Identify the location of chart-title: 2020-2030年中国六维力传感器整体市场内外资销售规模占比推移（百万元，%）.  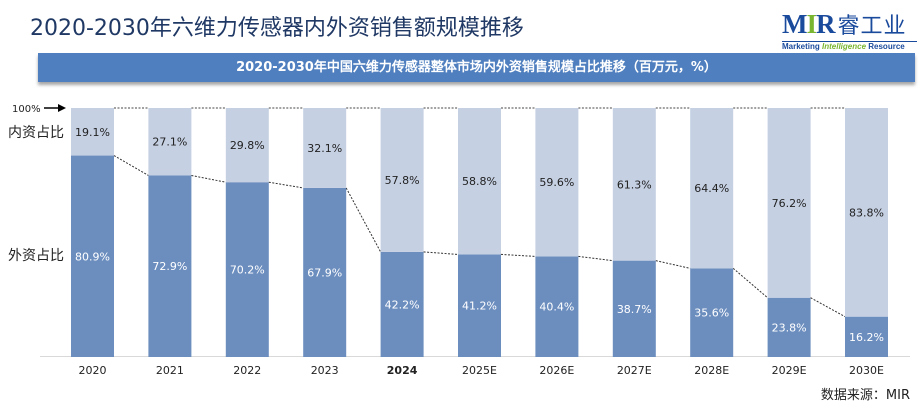
(476, 67).